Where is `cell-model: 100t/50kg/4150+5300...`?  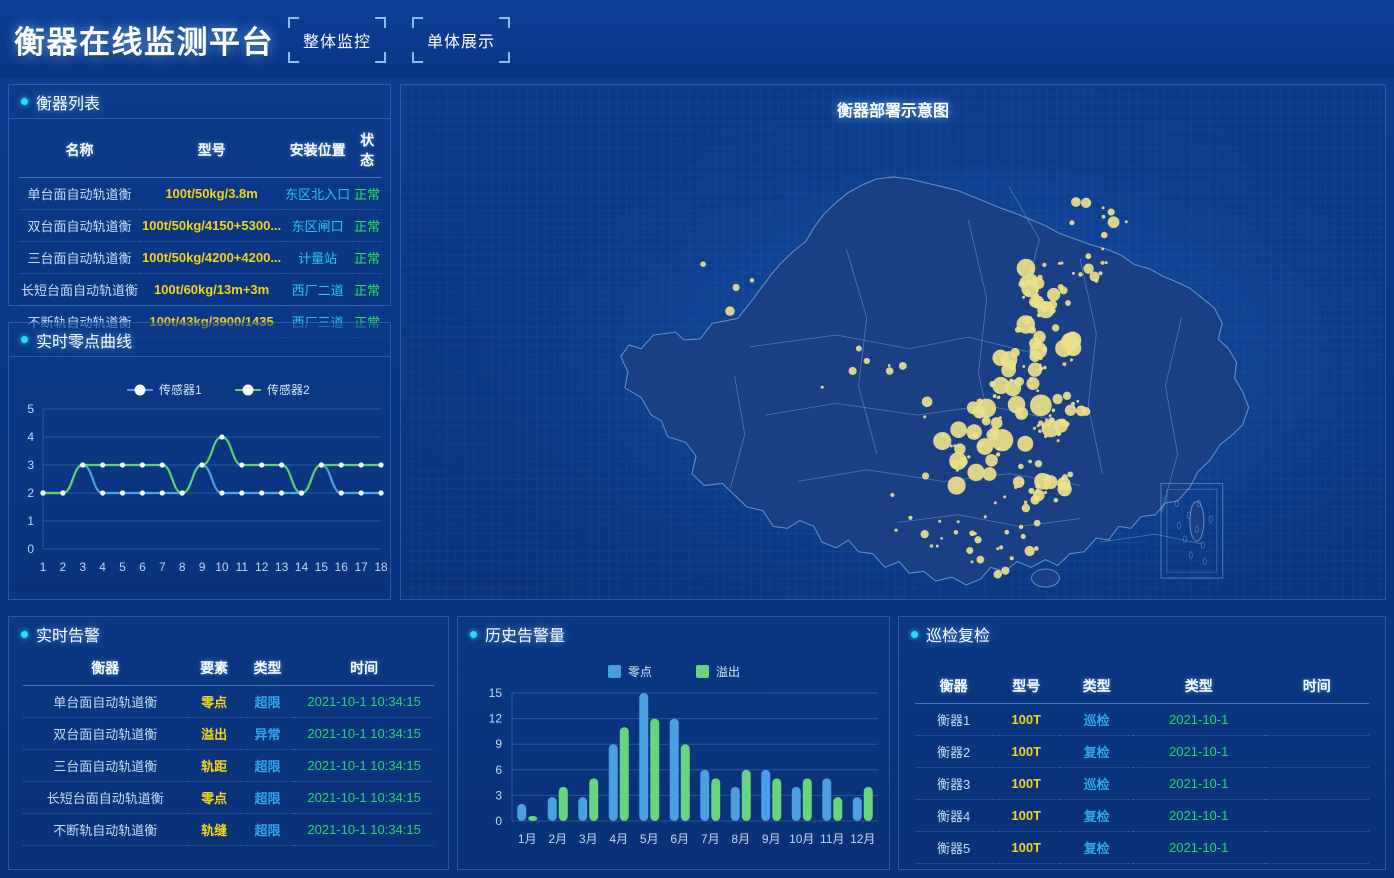 cell-model: 100t/50kg/4150+5300... is located at coordinates (212, 225).